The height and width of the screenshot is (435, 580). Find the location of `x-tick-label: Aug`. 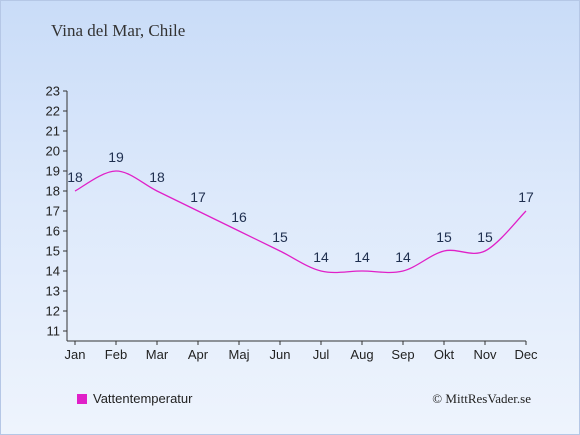

x-tick-label: Aug is located at coordinates (361, 354).